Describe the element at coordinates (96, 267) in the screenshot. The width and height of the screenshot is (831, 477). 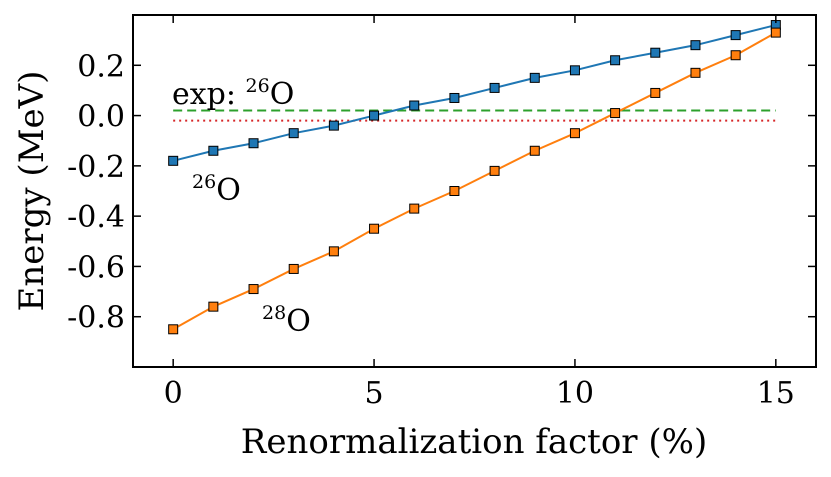
I see `y-tick-label: -0.6` at that location.